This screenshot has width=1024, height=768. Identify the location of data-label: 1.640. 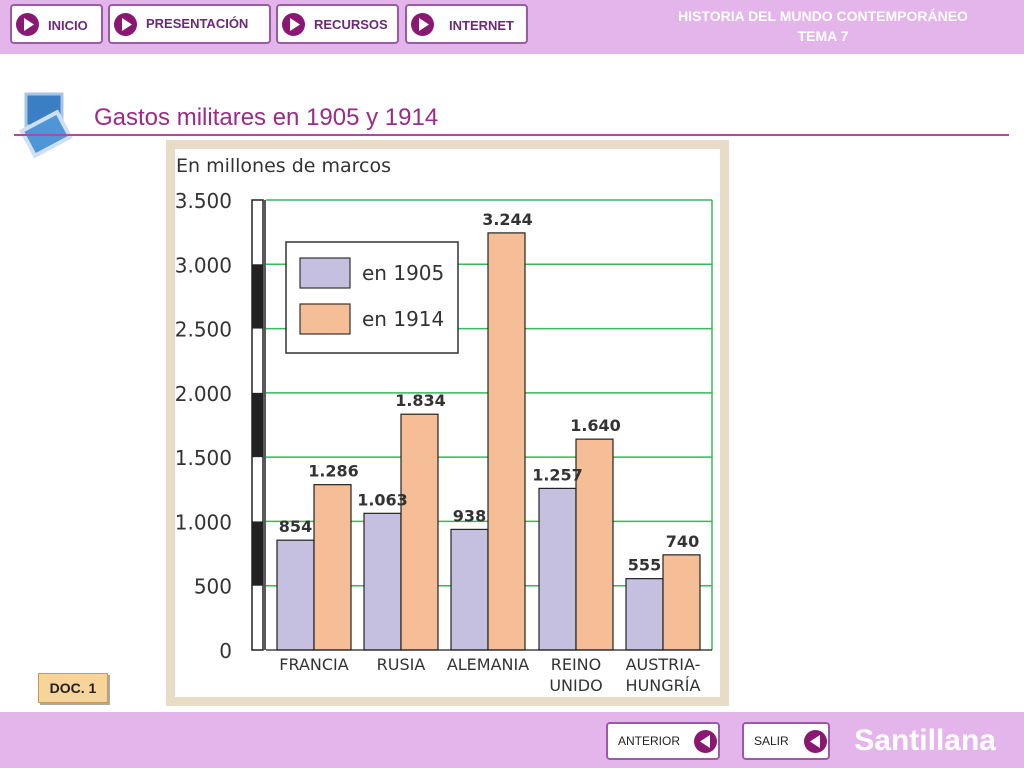
(595, 425).